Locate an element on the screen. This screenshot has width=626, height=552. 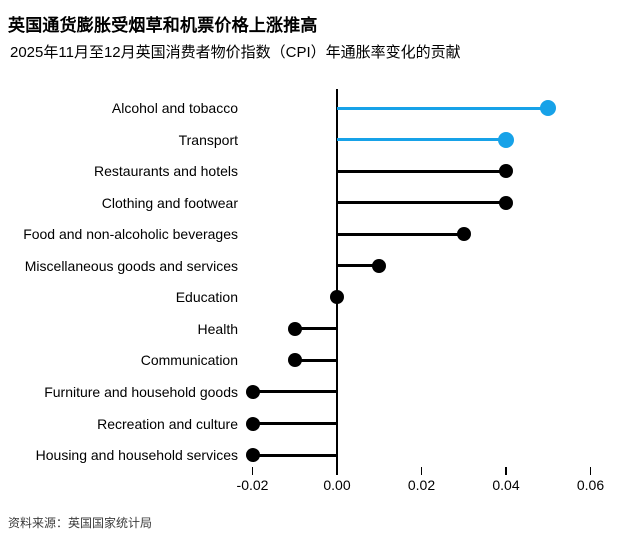
source-note: 资料来源：英国国家统计局 is located at coordinates (80, 523).